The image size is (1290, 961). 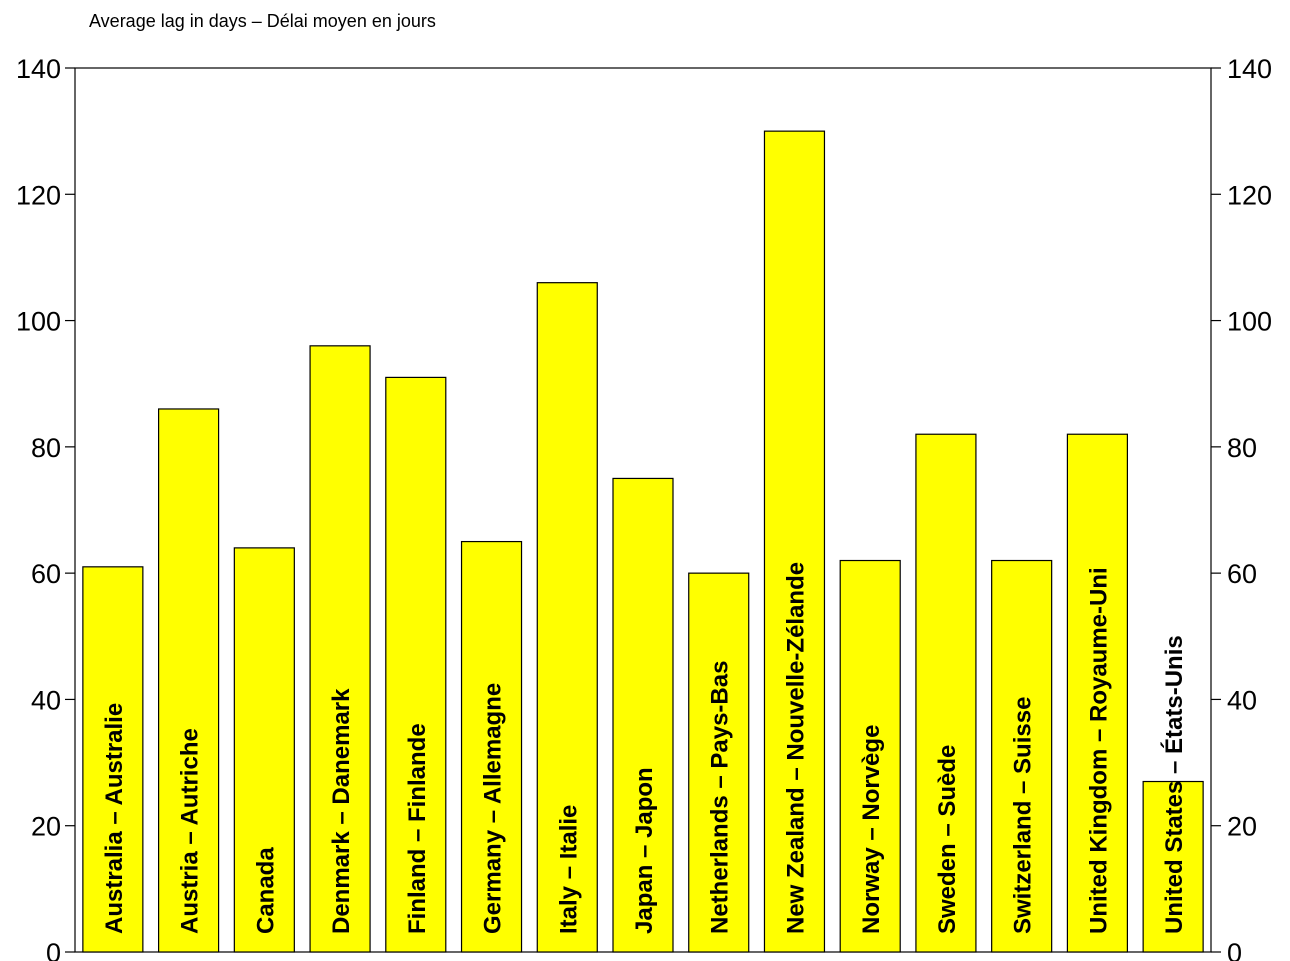 I want to click on left-tick-label: 60, so click(x=46, y=574).